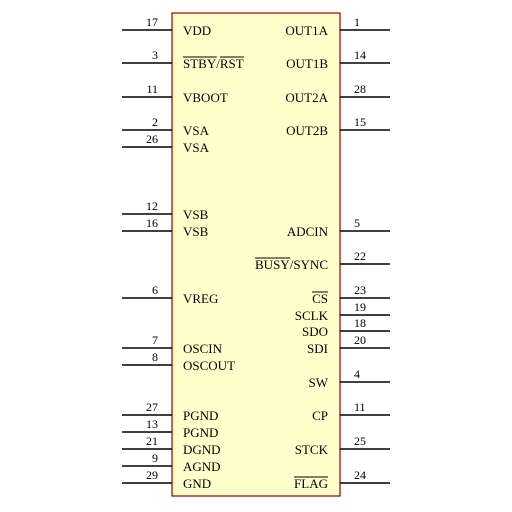 This screenshot has height=512, width=512. What do you see at coordinates (319, 382) in the screenshot?
I see `right-pin-name: SW` at bounding box center [319, 382].